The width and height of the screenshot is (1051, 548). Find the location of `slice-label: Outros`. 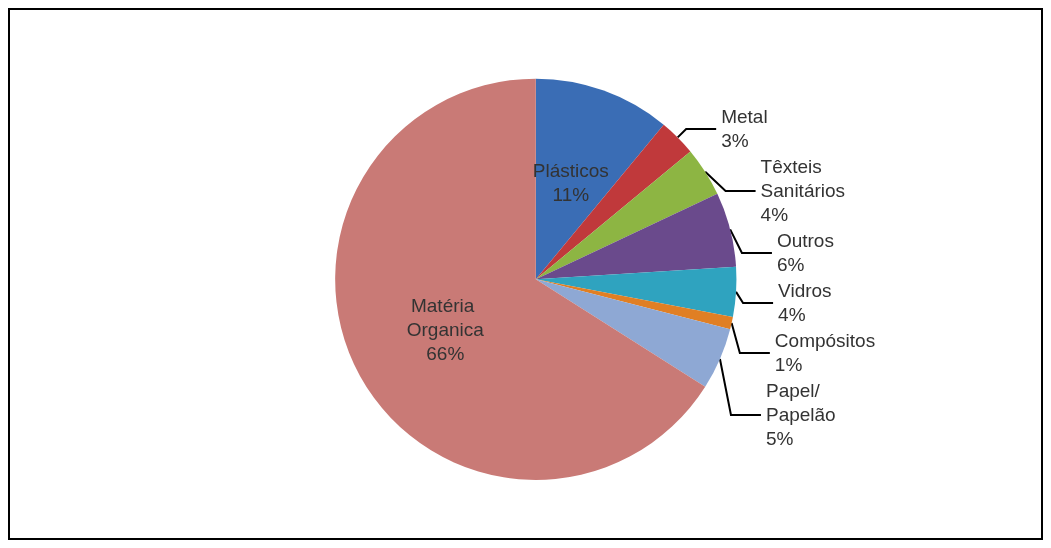

slice-label: Outros is located at coordinates (805, 241).